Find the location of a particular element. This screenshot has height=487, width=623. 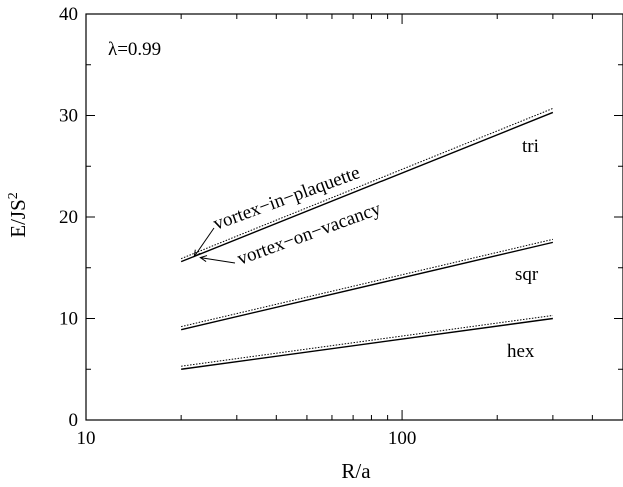

y-tick-label: 40 is located at coordinates (68, 14).